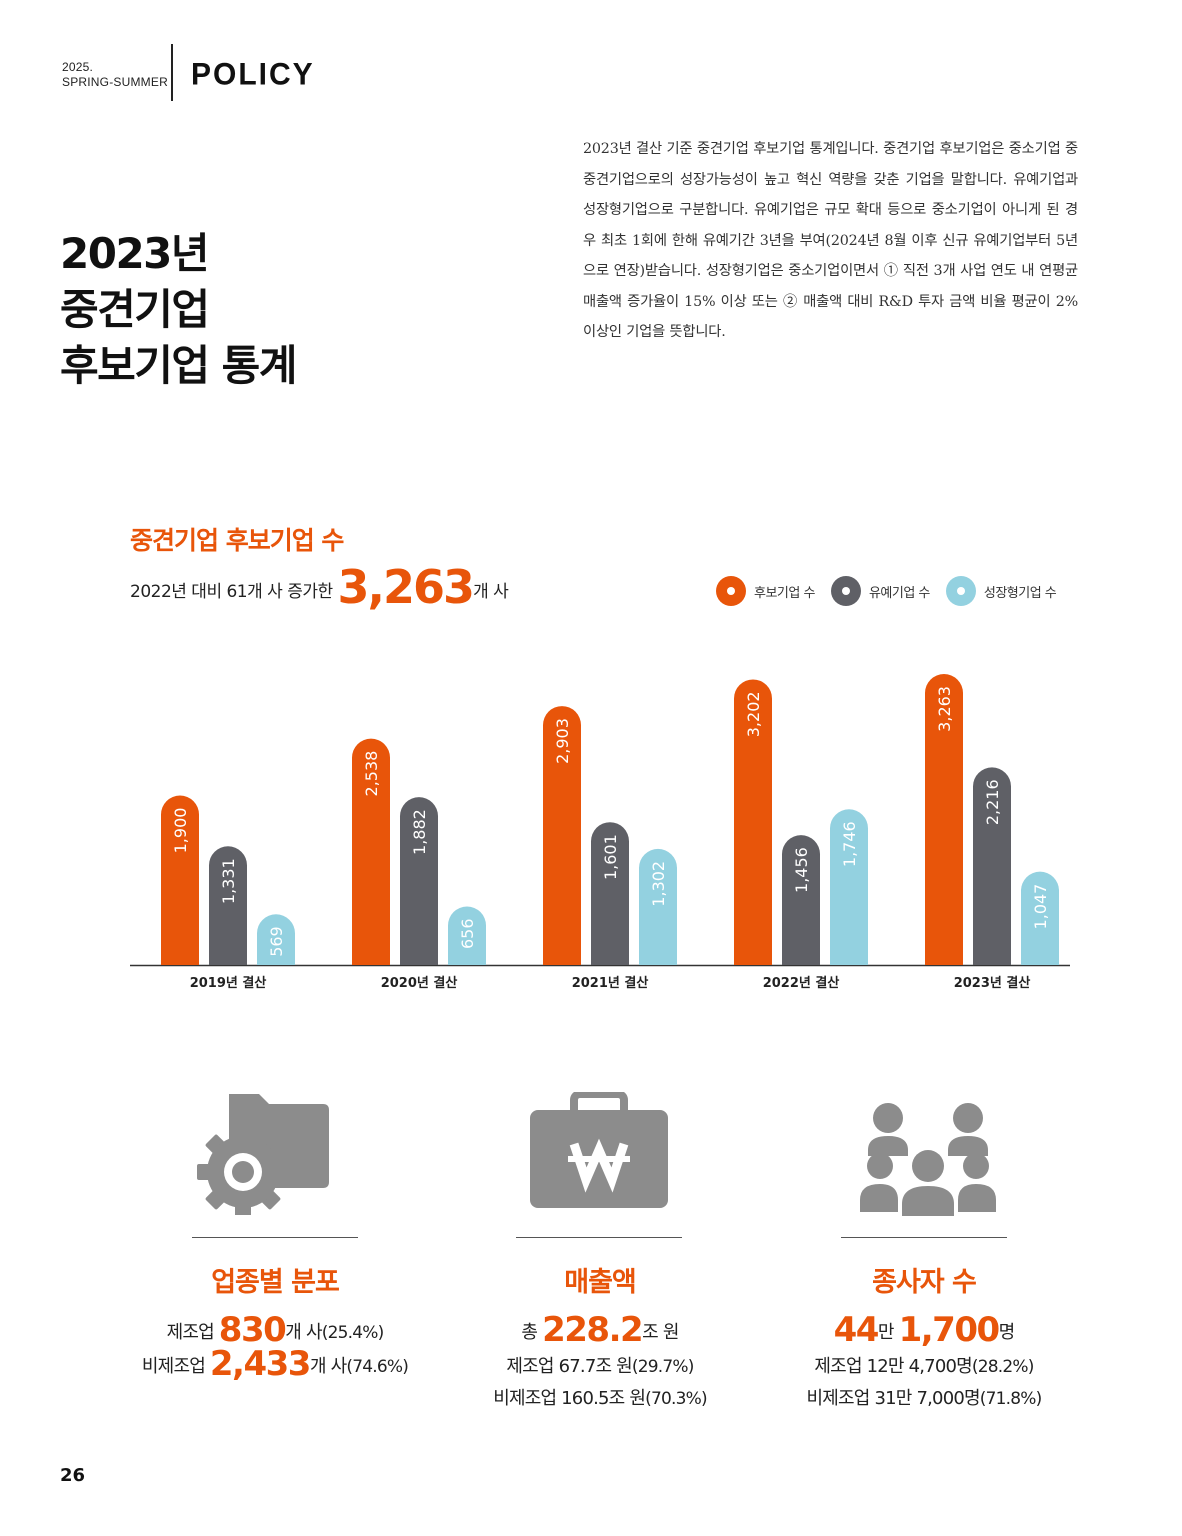 Image resolution: width=1182 pixels, height=1536 pixels. Describe the element at coordinates (753, 714) in the screenshot. I see `bar-label-candidates-3: 3,202` at that location.